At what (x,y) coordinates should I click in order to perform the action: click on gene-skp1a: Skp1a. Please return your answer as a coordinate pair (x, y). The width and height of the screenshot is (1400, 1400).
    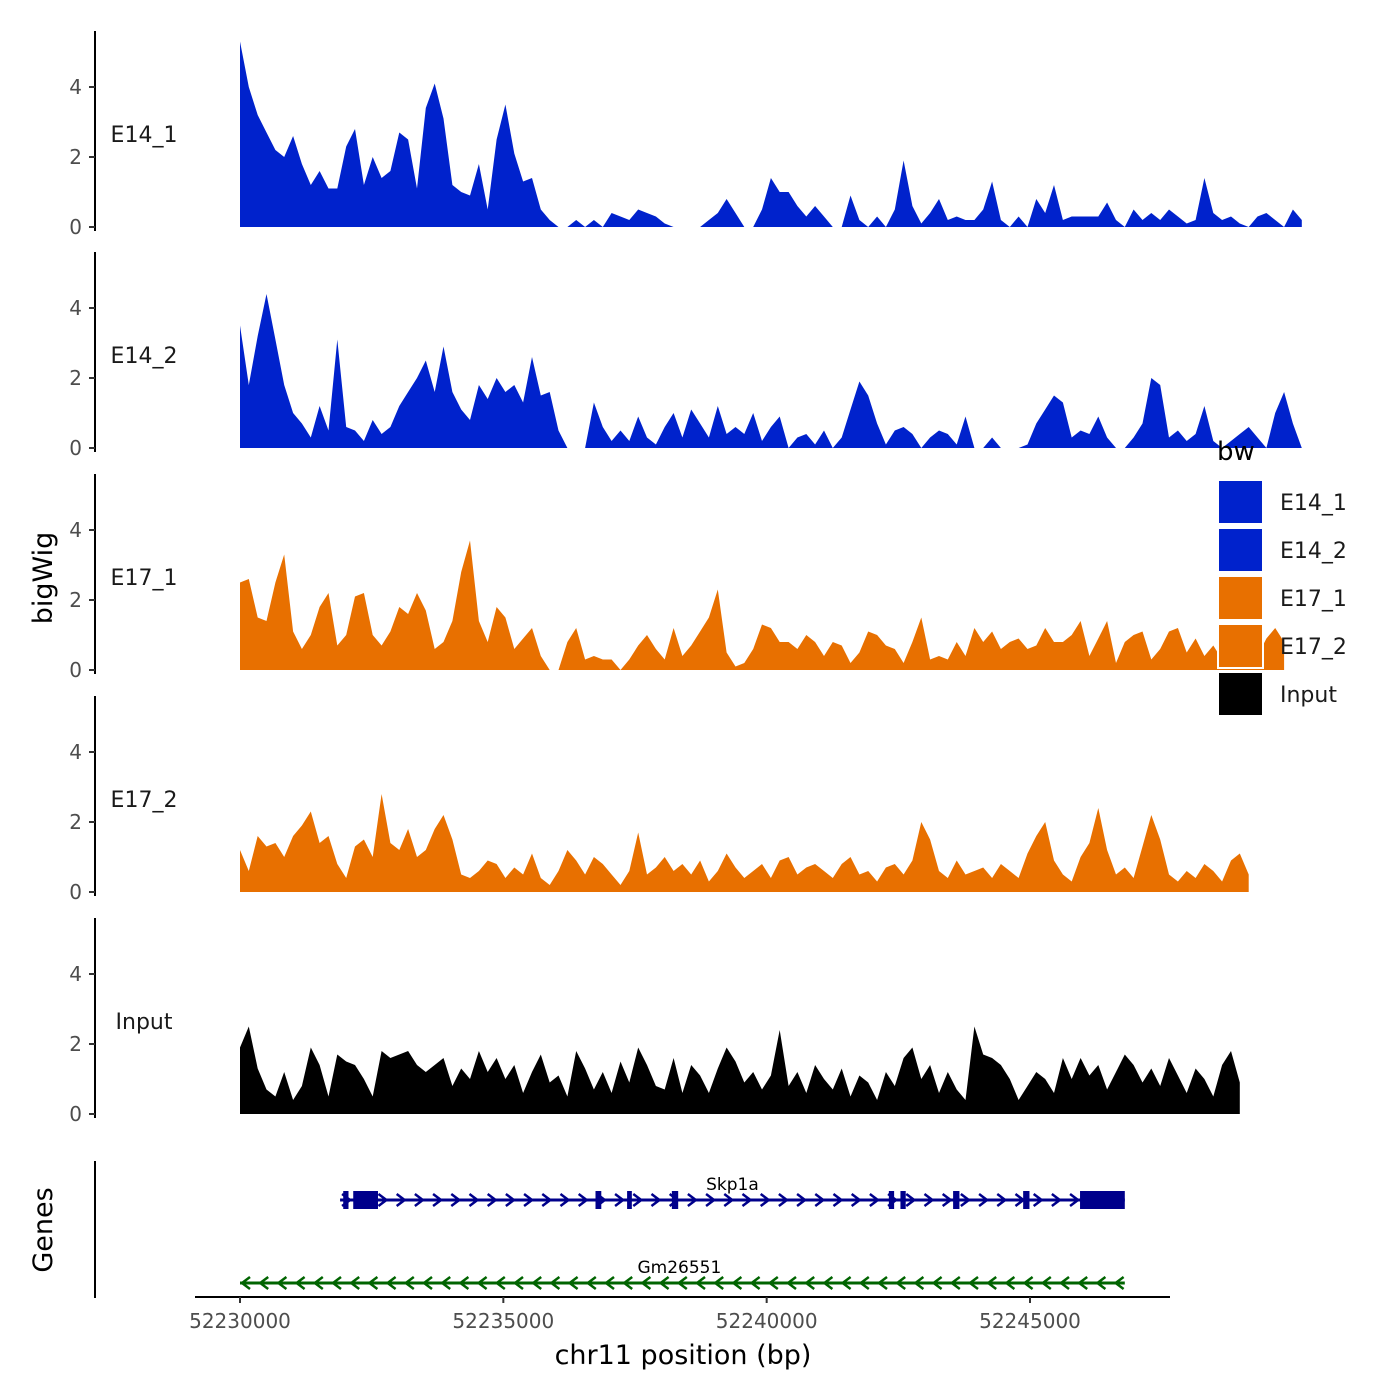
    Looking at the image, I should click on (732, 1192).